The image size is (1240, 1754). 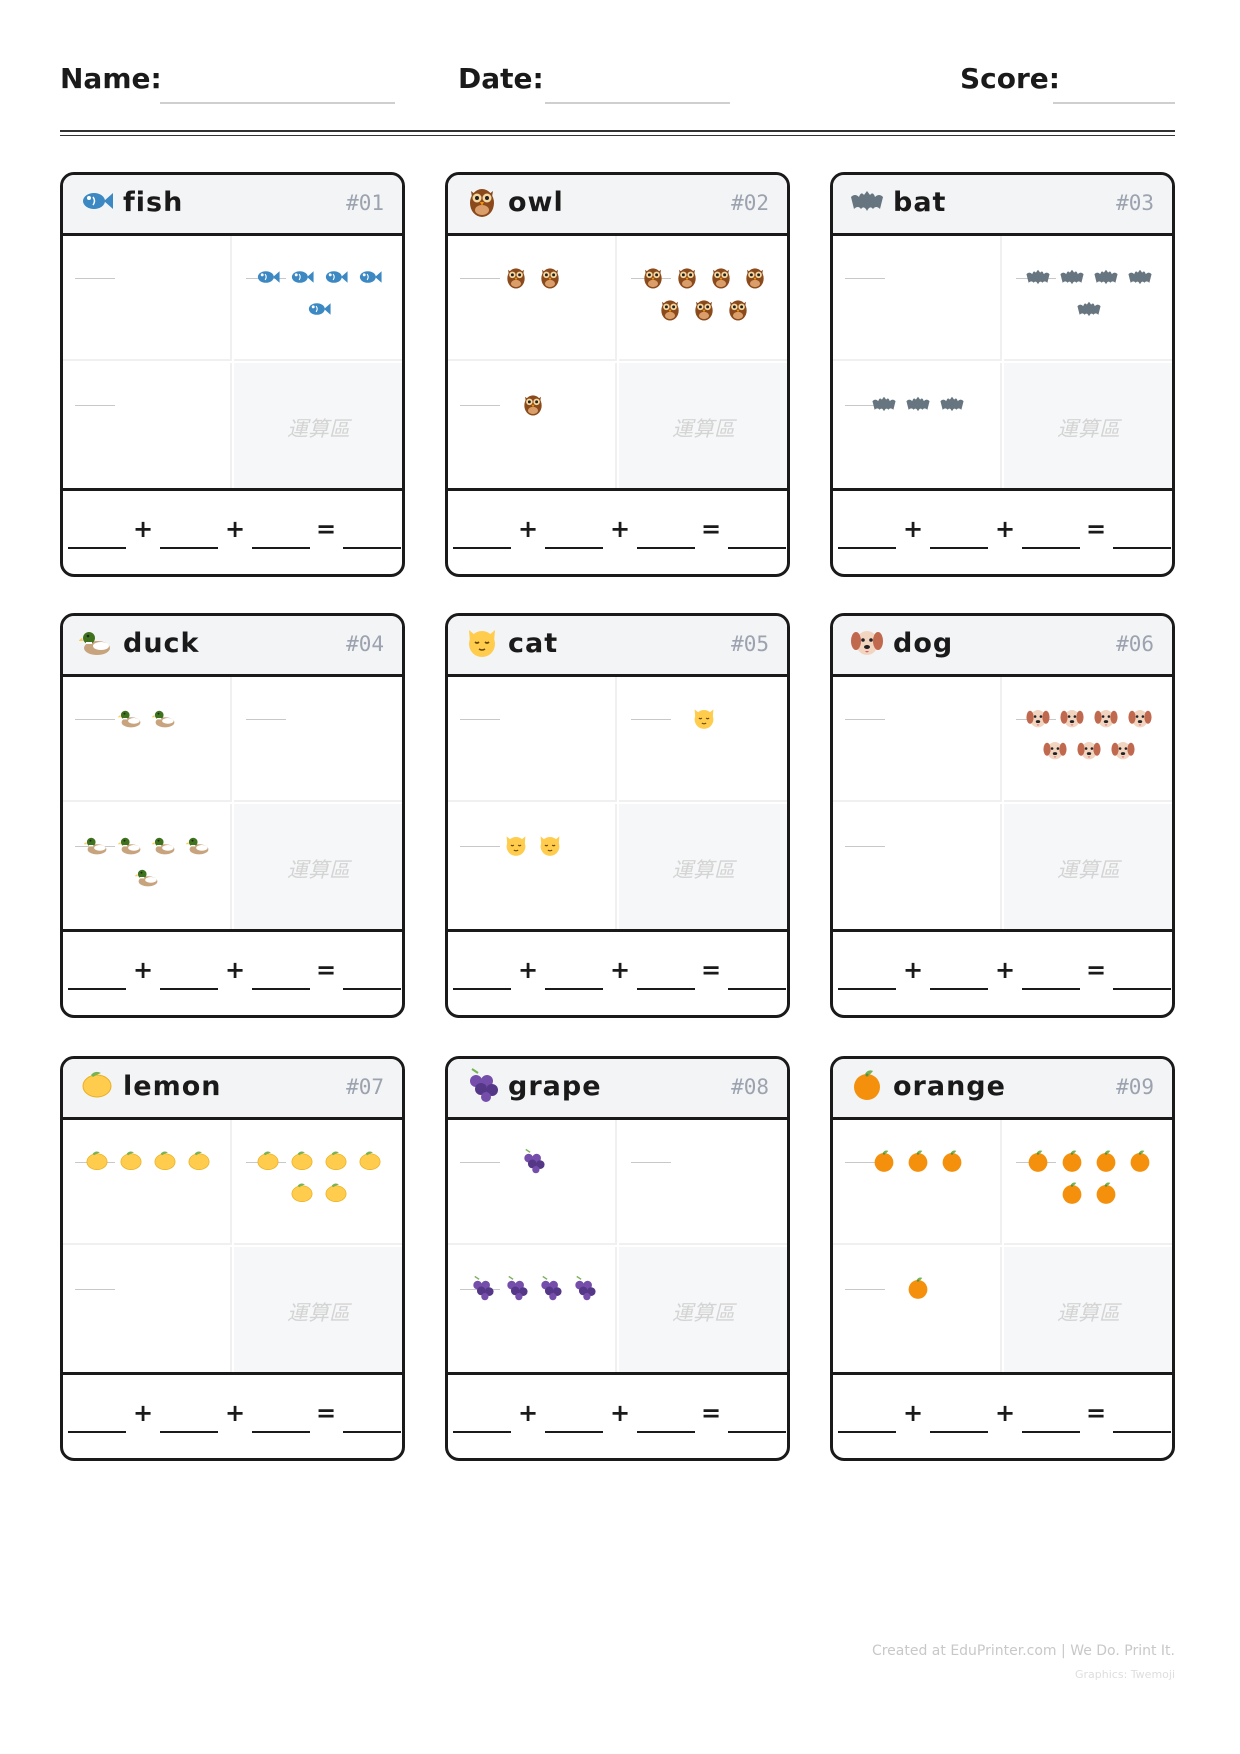 I want to click on equals-sign: =, so click(x=711, y=1413).